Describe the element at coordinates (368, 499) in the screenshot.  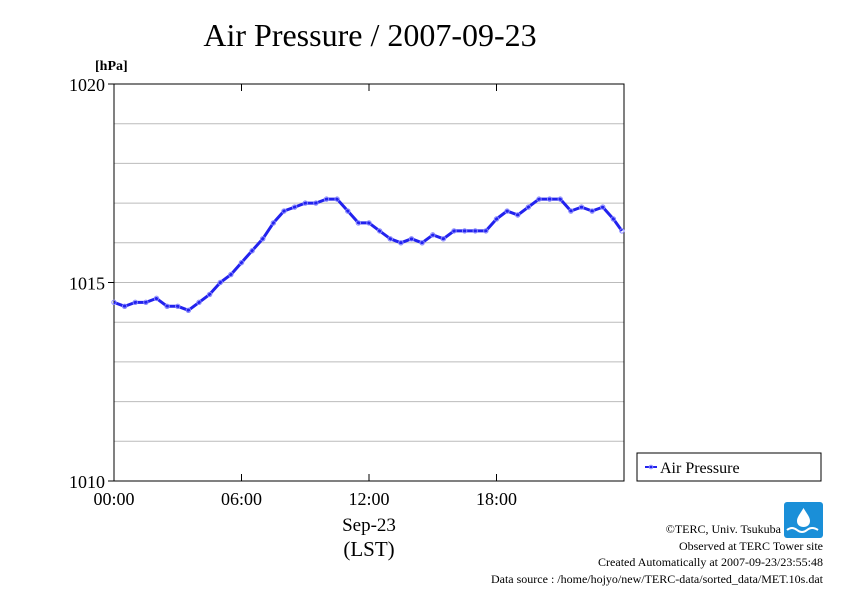
I see `x-tick-label: 12:00` at that location.